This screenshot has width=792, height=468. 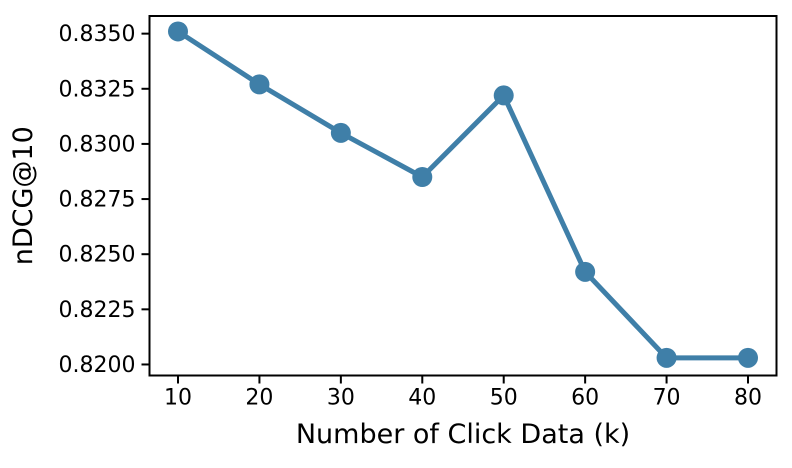 What do you see at coordinates (422, 398) in the screenshot?
I see `x-tick-label: 40` at bounding box center [422, 398].